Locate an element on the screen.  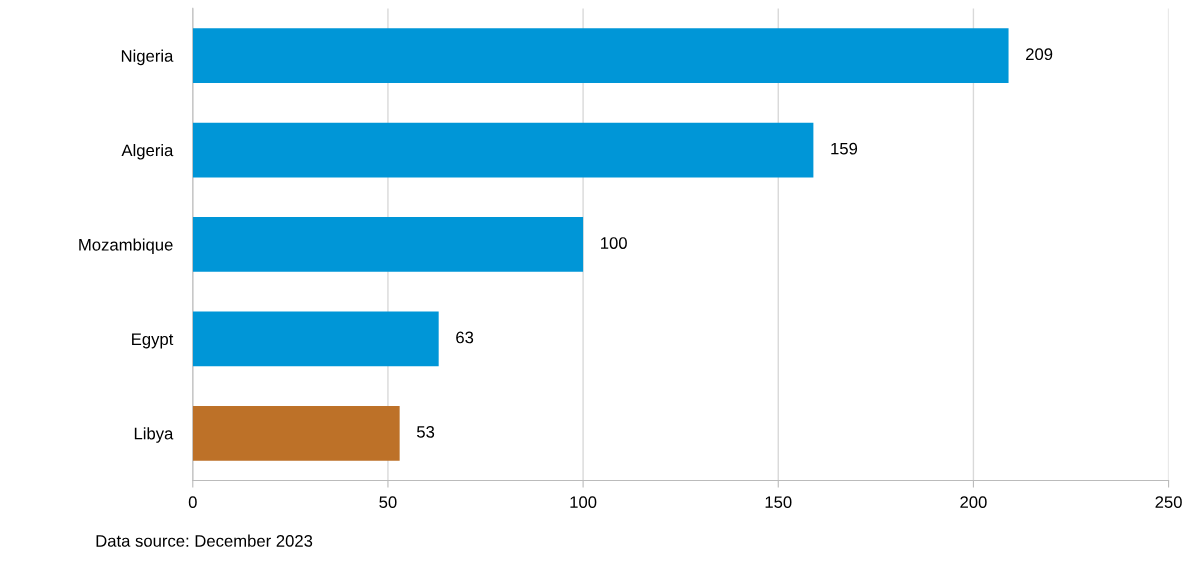
data-label: 100 is located at coordinates (614, 243).